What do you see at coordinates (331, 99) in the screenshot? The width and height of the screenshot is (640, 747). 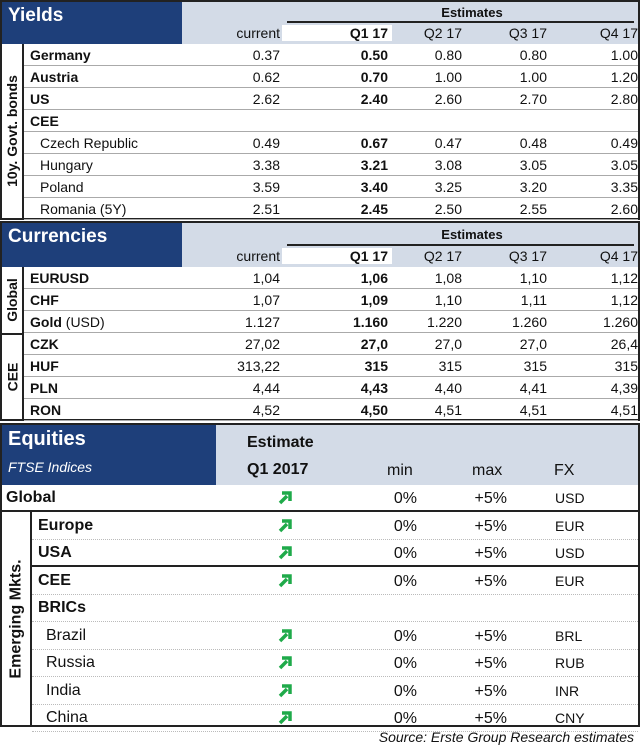 I see `table-row: US 2.62 2.40 2.60 2.70 2.80` at bounding box center [331, 99].